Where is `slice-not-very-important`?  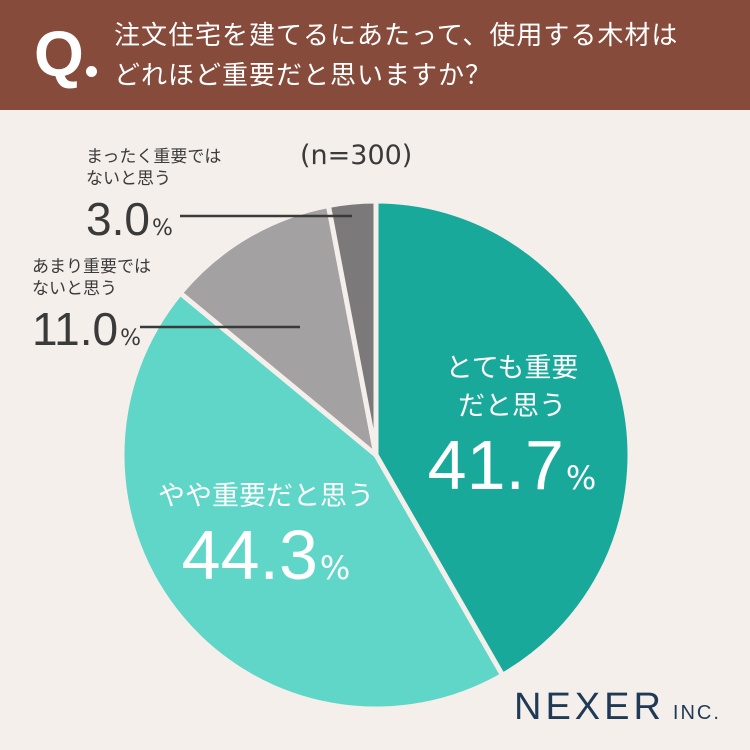 slice-not-very-important is located at coordinates (278, 330).